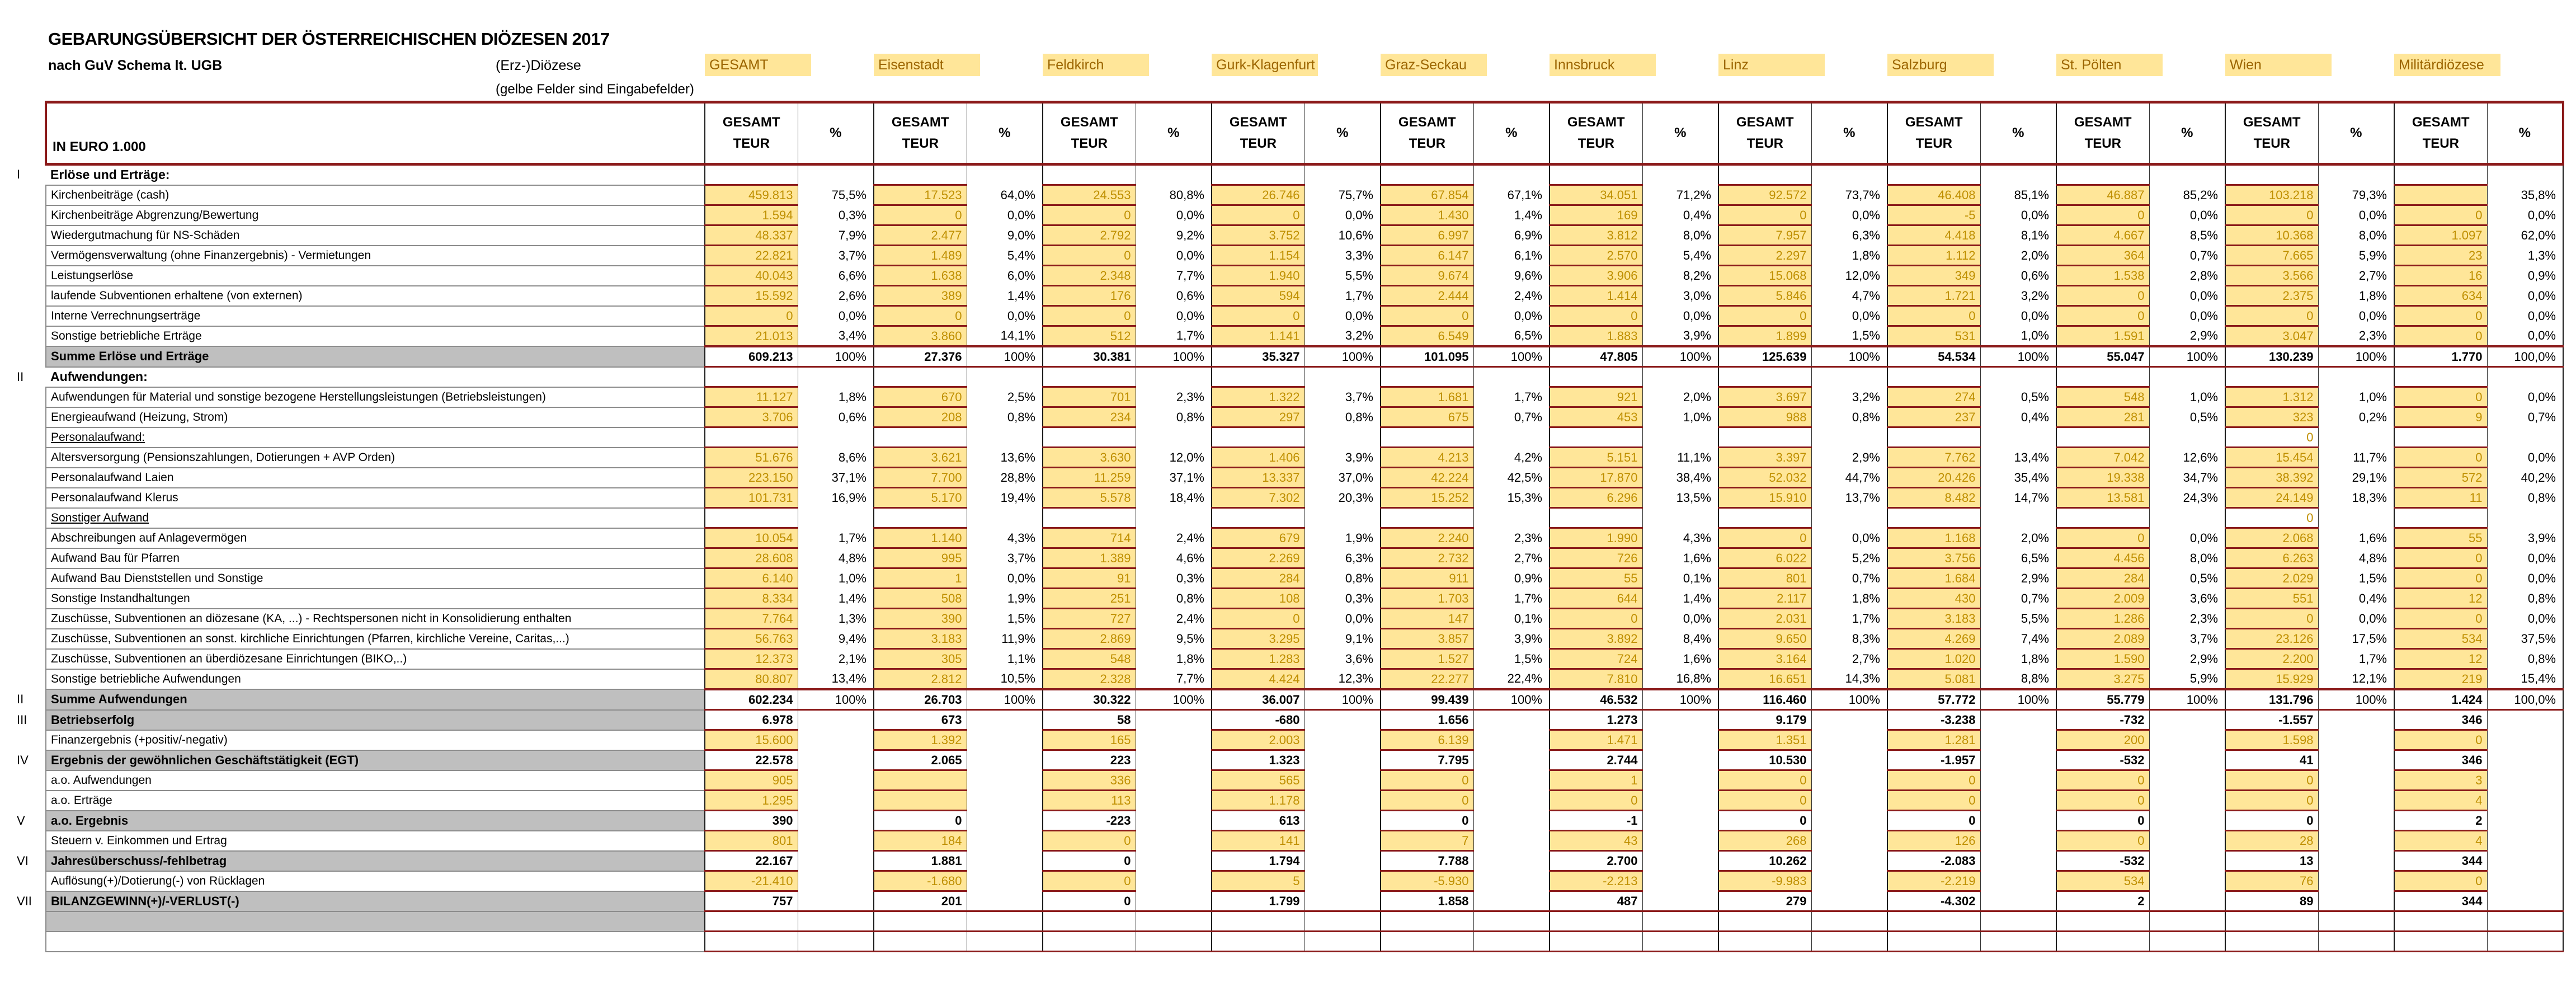 The image size is (2576, 992). What do you see at coordinates (751, 397) in the screenshot?
I see `value-cell: 11.127` at bounding box center [751, 397].